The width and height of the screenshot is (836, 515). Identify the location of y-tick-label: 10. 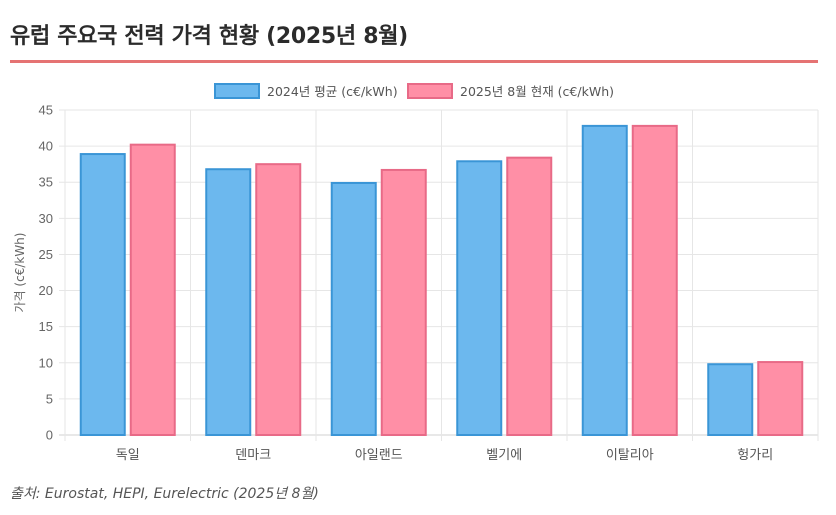
(46, 362).